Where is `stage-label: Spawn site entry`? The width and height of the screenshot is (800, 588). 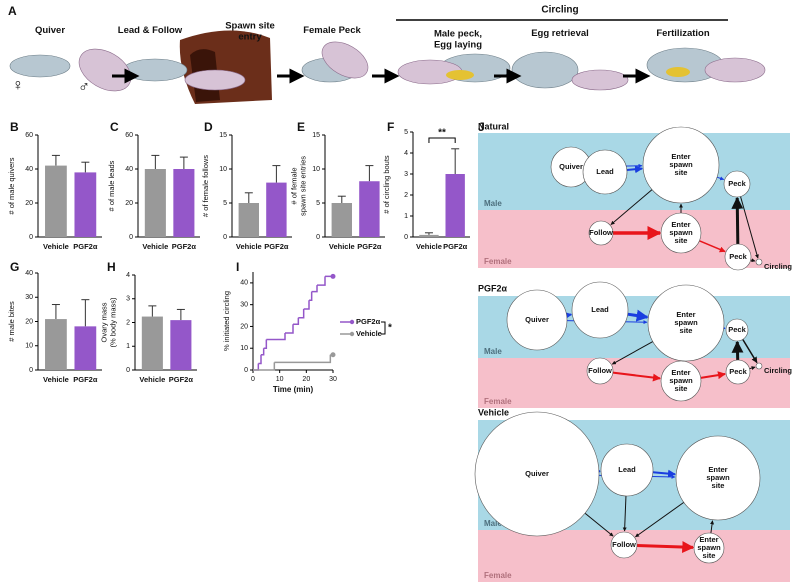
stage-label: Spawn site entry is located at coordinates (250, 31).